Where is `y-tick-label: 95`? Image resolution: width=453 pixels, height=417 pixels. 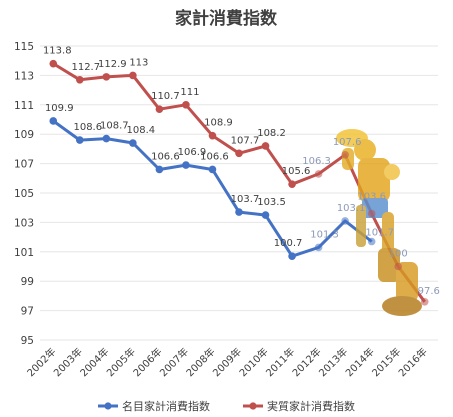 y-tick-label: 95 is located at coordinates (27, 341).